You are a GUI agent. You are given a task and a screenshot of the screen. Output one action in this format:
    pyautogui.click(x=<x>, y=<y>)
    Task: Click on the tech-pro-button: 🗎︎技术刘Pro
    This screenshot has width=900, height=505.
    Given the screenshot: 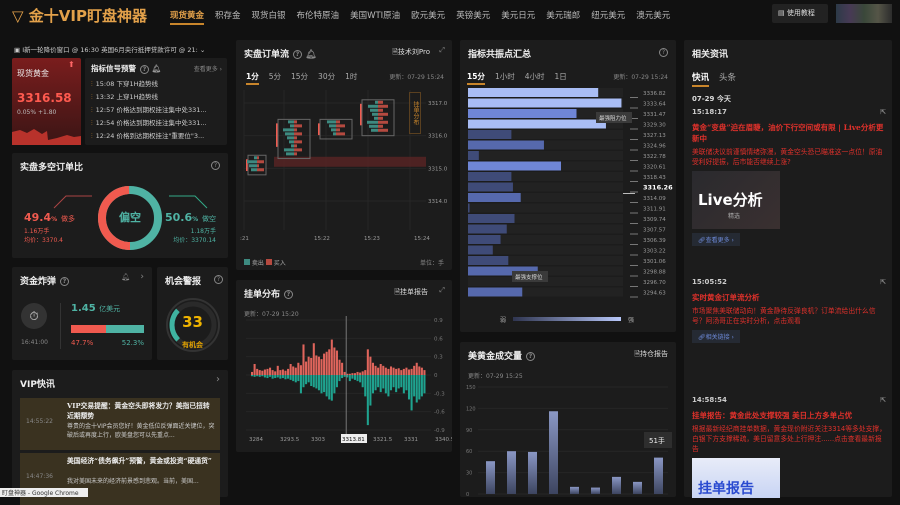 What is the action you would take?
    pyautogui.click(x=411, y=52)
    